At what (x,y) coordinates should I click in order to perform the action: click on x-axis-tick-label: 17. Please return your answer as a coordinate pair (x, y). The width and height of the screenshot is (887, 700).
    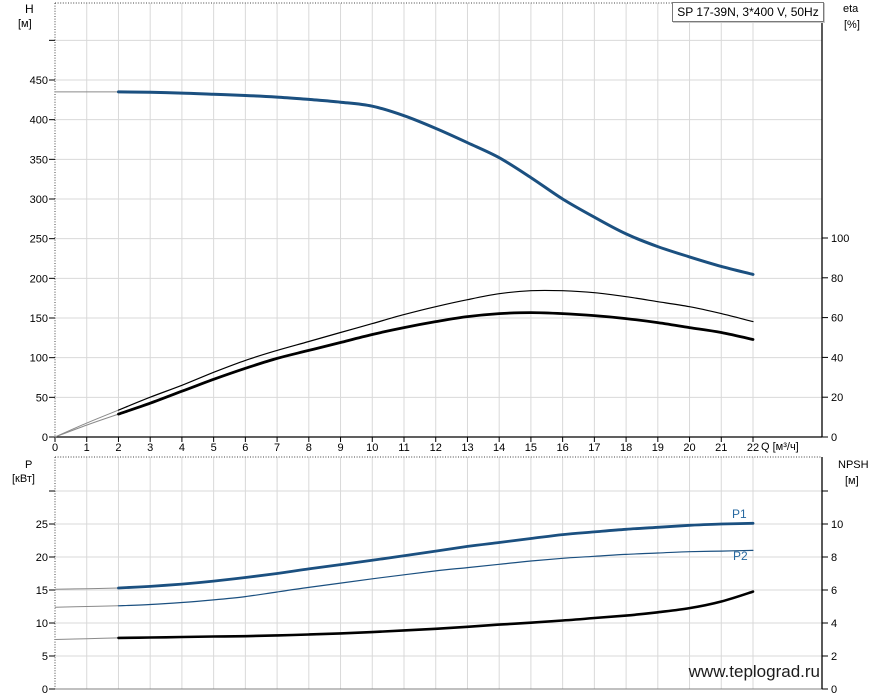
    Looking at the image, I should click on (594, 448).